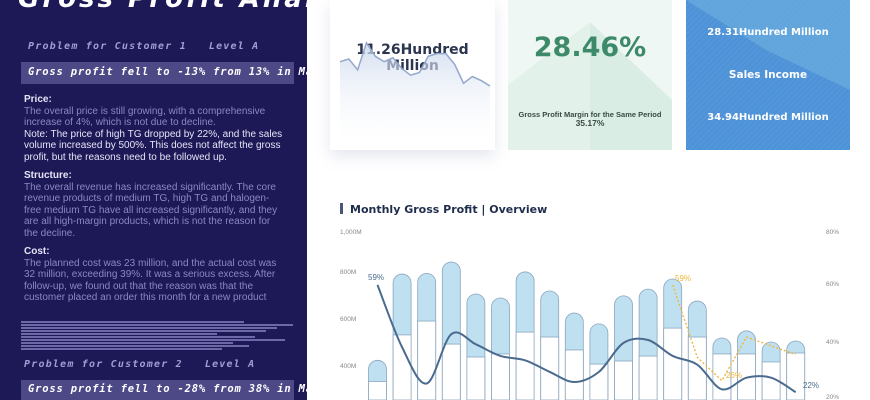 The image size is (870, 400). Describe the element at coordinates (768, 117) in the screenshot. I see `sales-bottom-value: 34.94Hundred Million` at that location.